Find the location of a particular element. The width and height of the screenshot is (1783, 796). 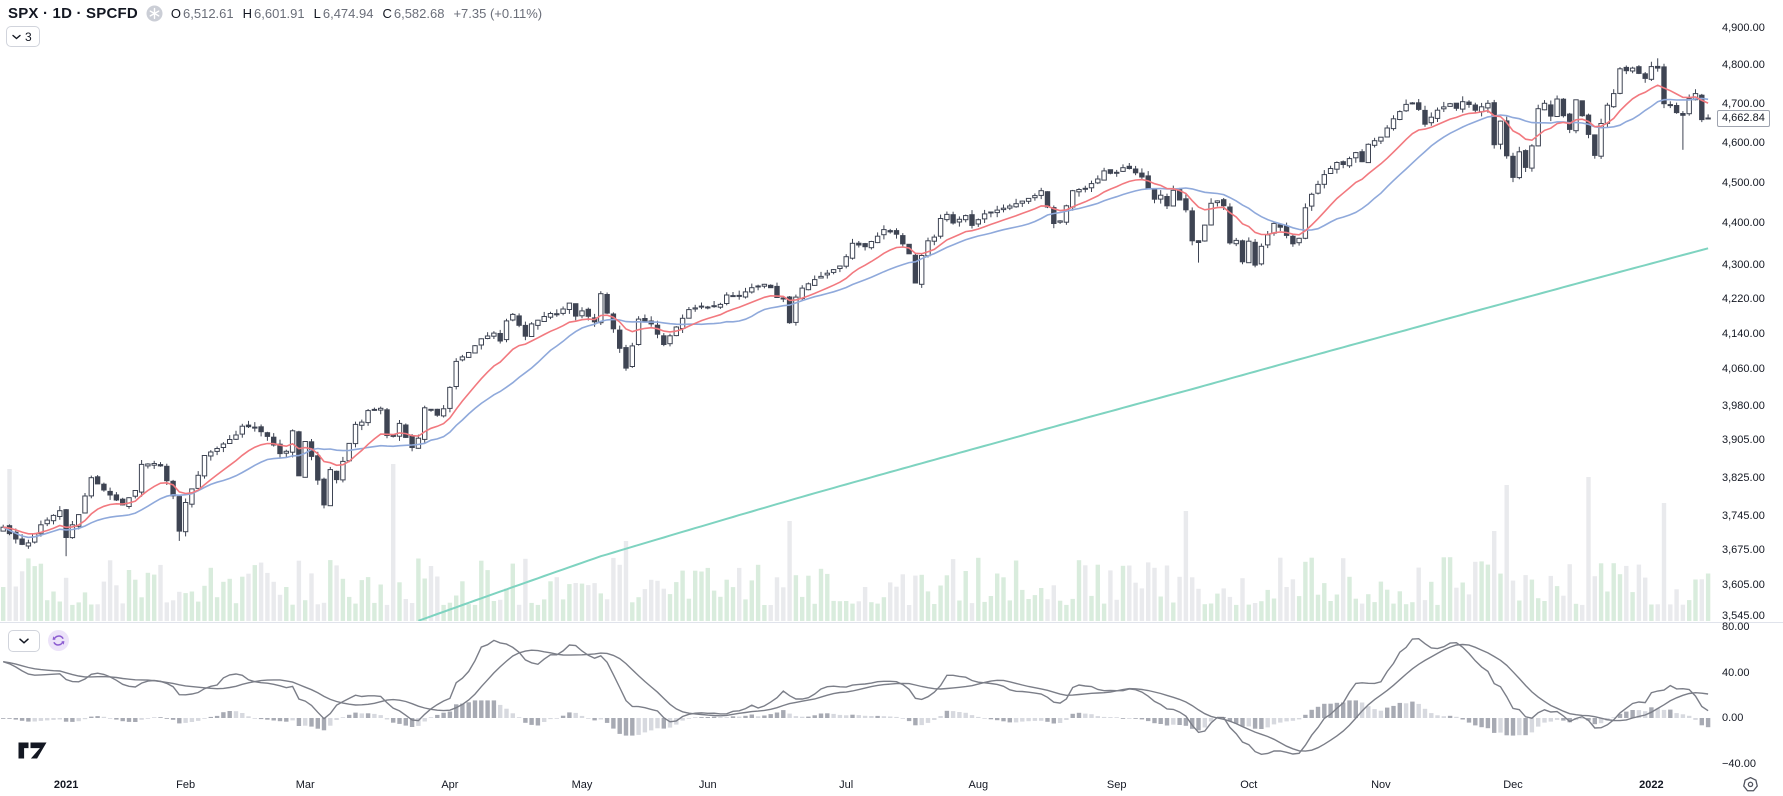

price-tick: 3,675.00 is located at coordinates (1743, 550).